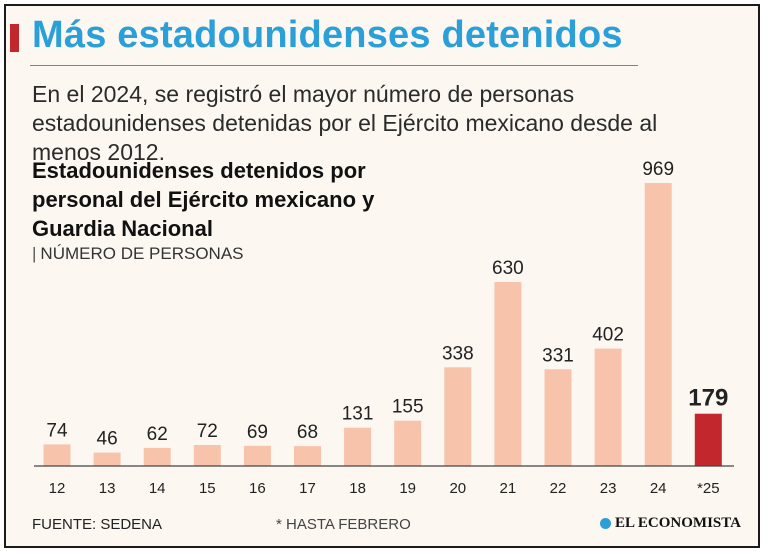 This screenshot has width=768, height=554. Describe the element at coordinates (407, 488) in the screenshot. I see `x-tick-label: 19` at that location.